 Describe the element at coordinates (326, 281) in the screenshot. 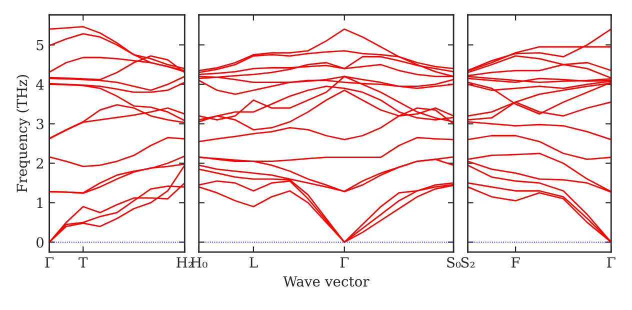

I see `x-axis-title: Wave vector` at that location.